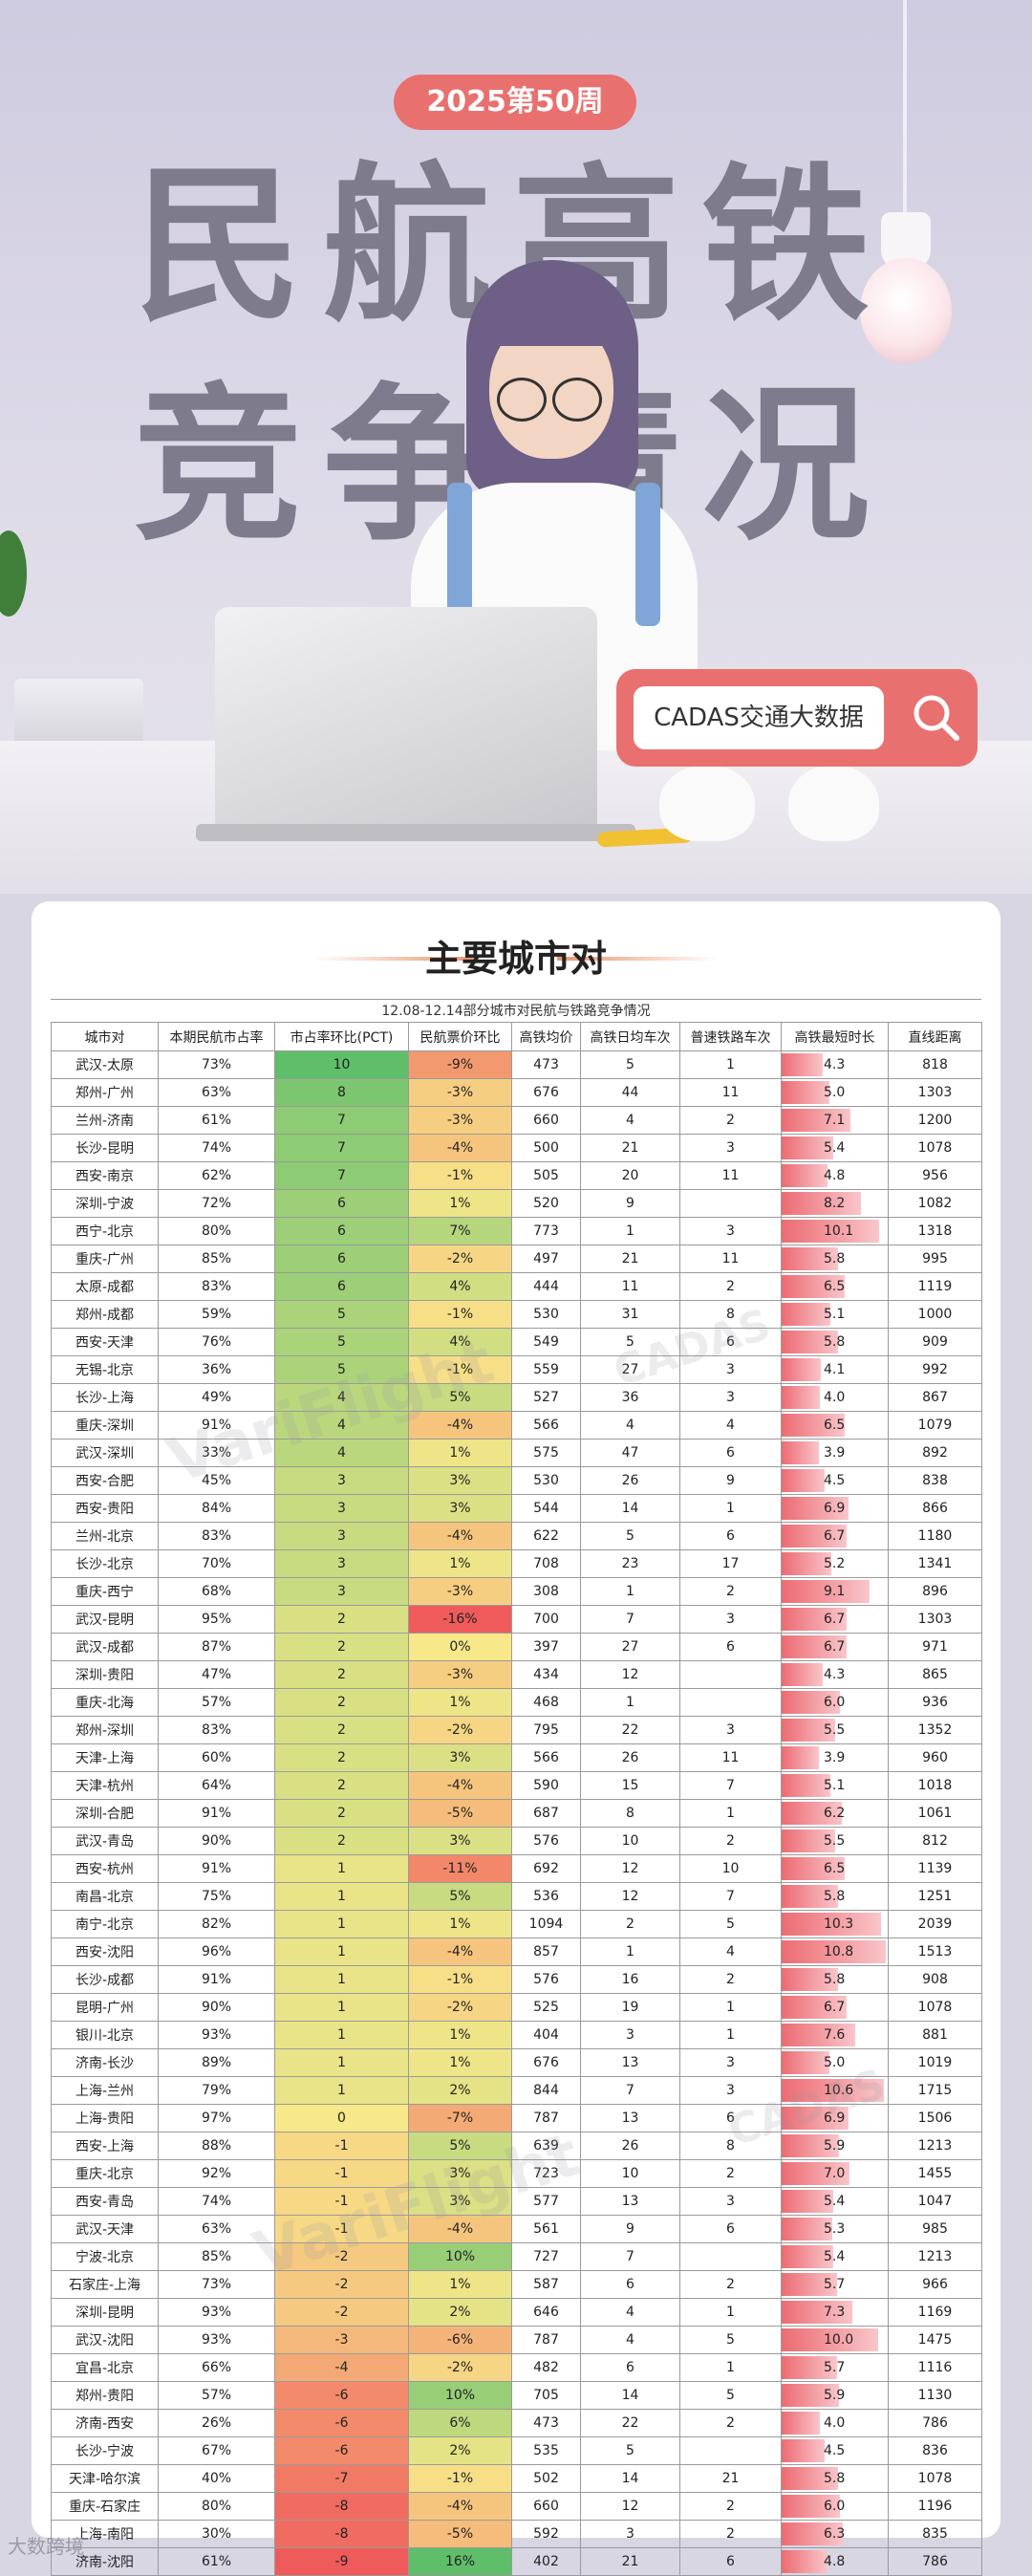 The image size is (1032, 2576). Describe the element at coordinates (105, 1397) in the screenshot. I see `cell-city-pair: 长沙-上海` at that location.